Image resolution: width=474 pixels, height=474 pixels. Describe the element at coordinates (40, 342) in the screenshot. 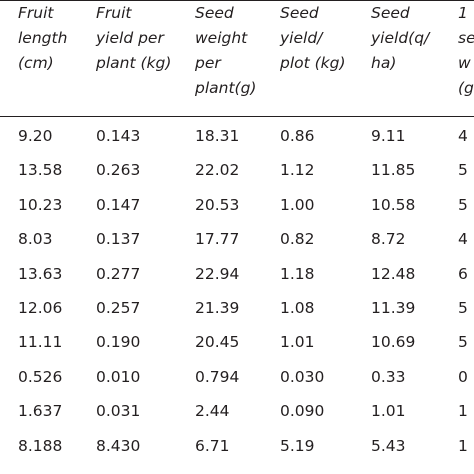

I see `cell-fruit-length: 11.11` at that location.